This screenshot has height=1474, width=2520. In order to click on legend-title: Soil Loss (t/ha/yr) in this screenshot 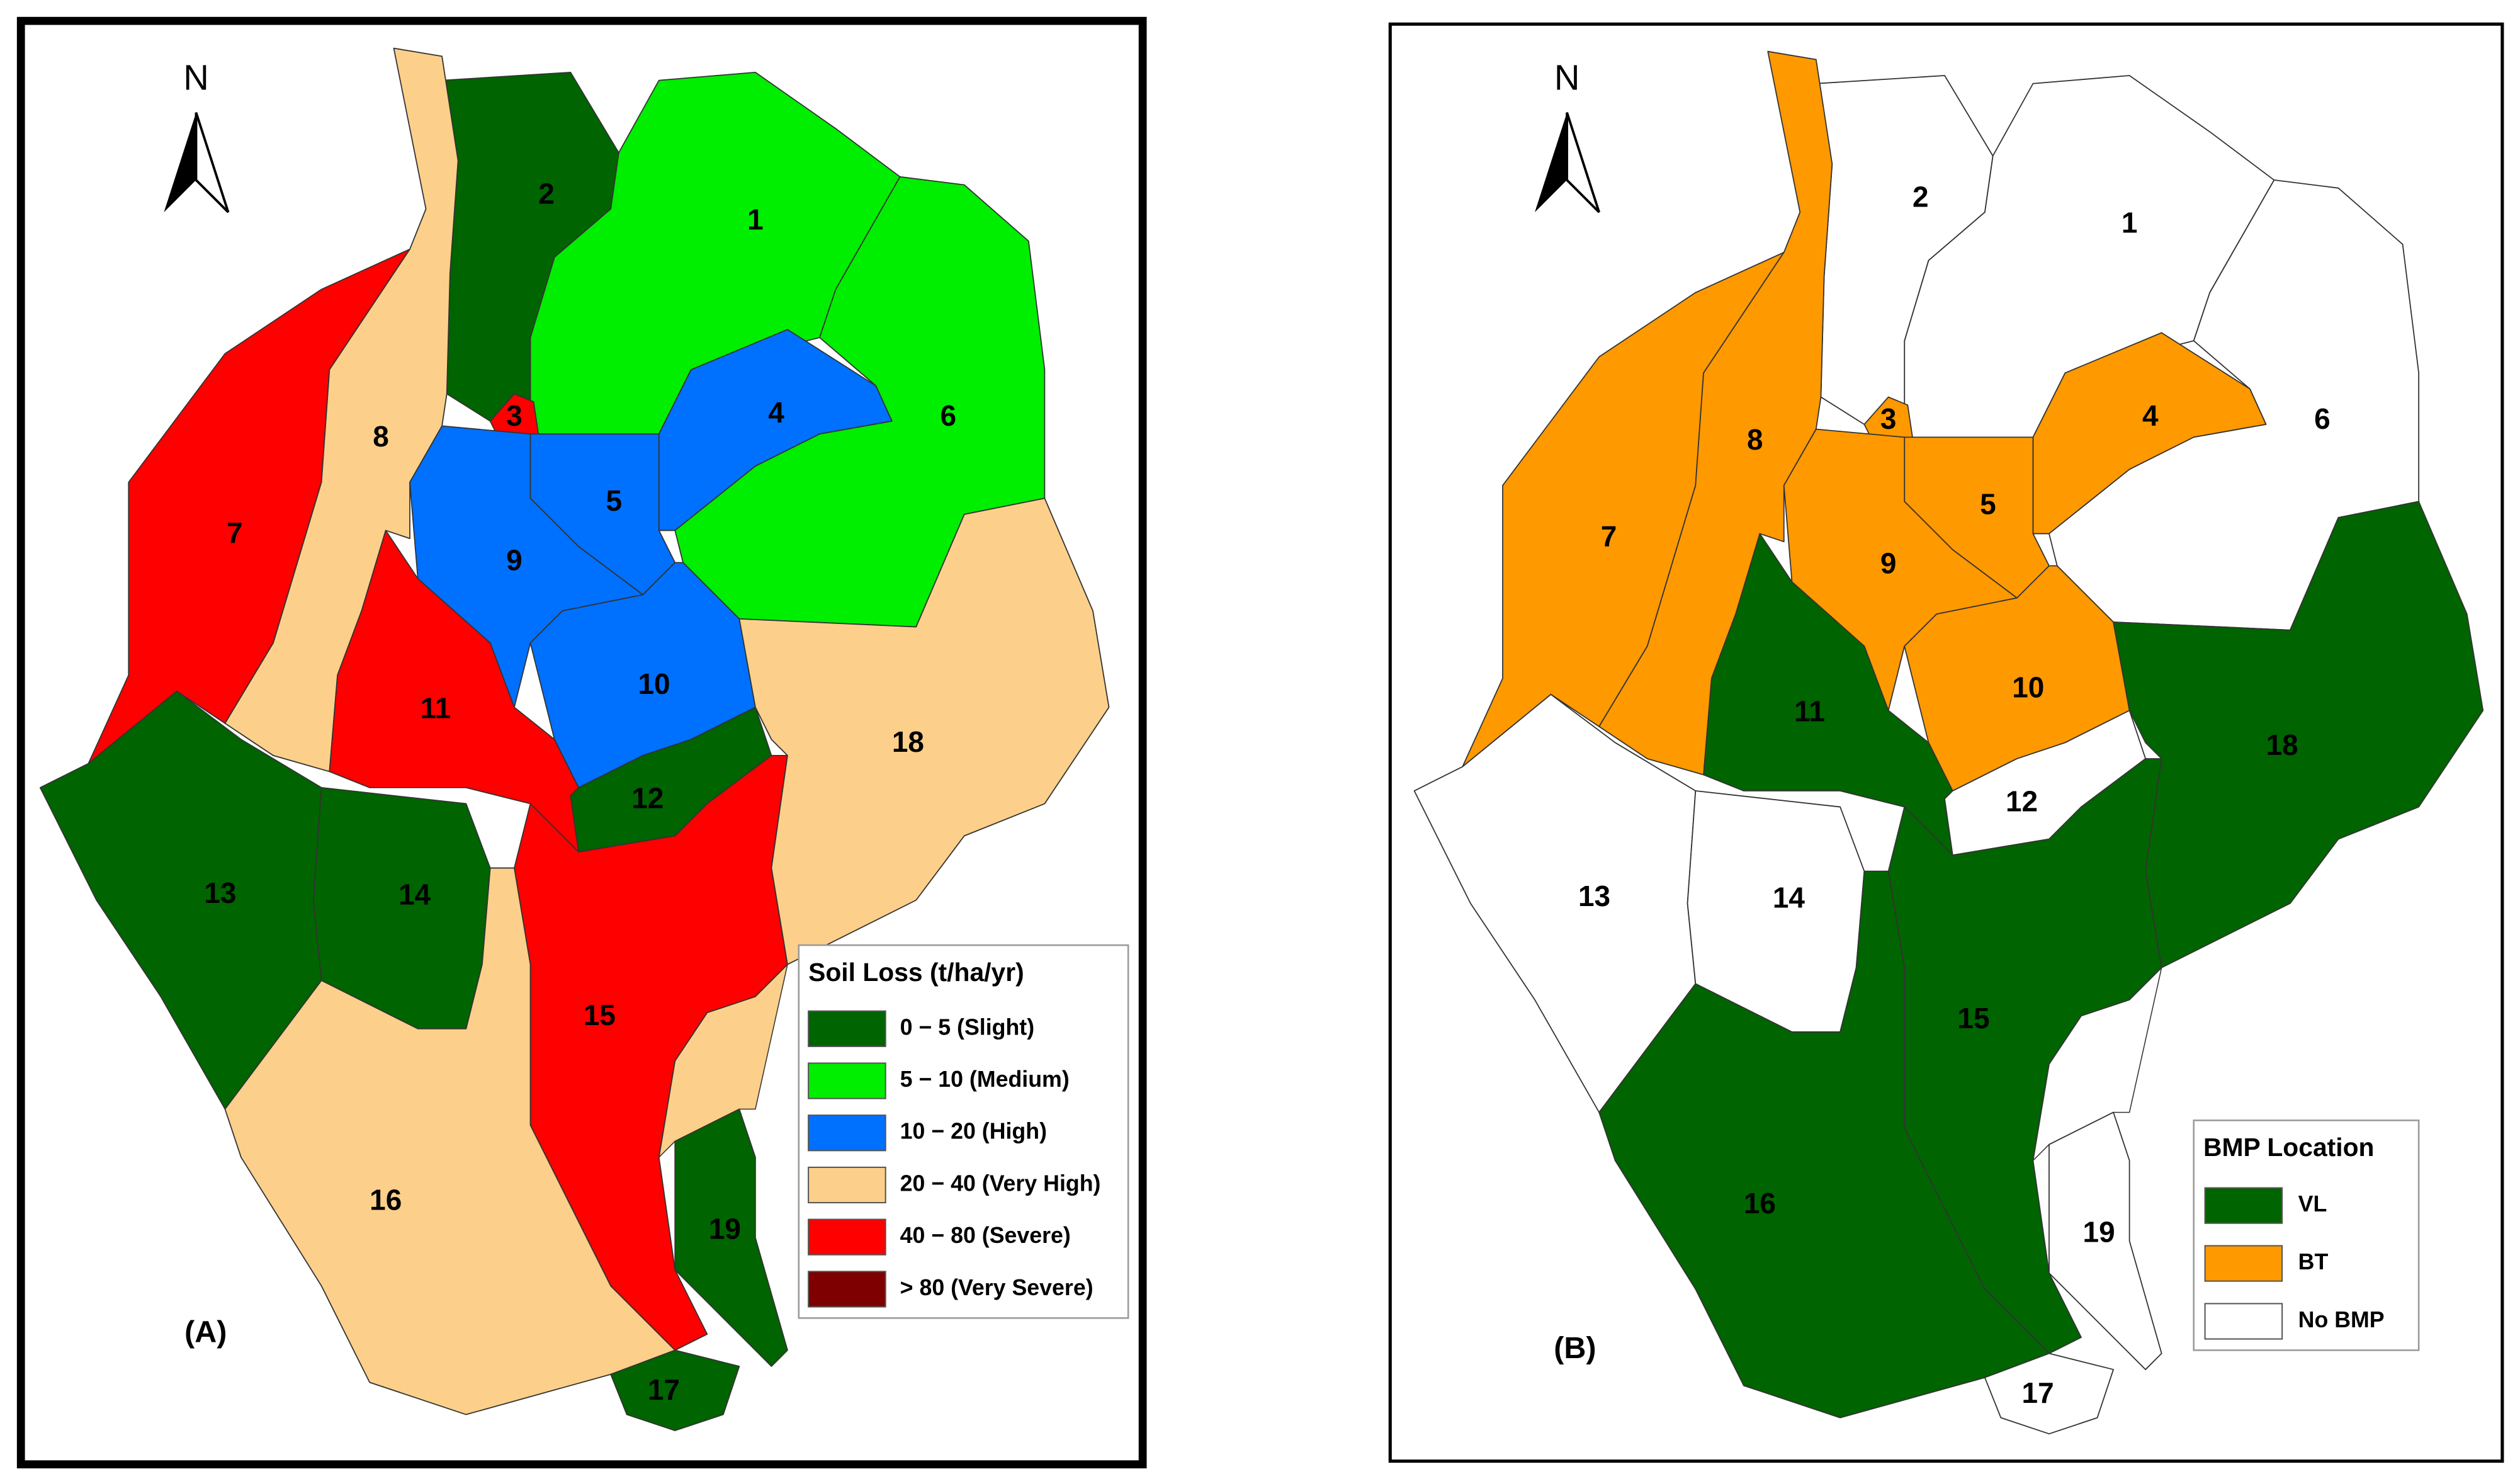, I will do `click(916, 972)`.